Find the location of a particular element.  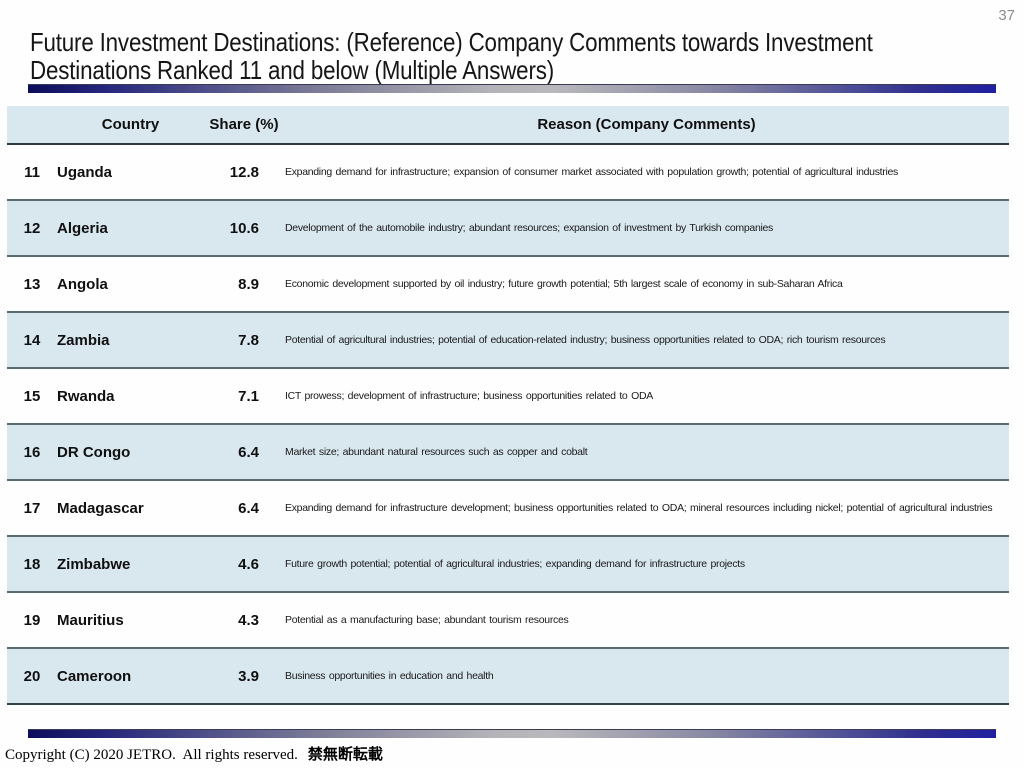

rank-cell: 19 is located at coordinates (32, 620).